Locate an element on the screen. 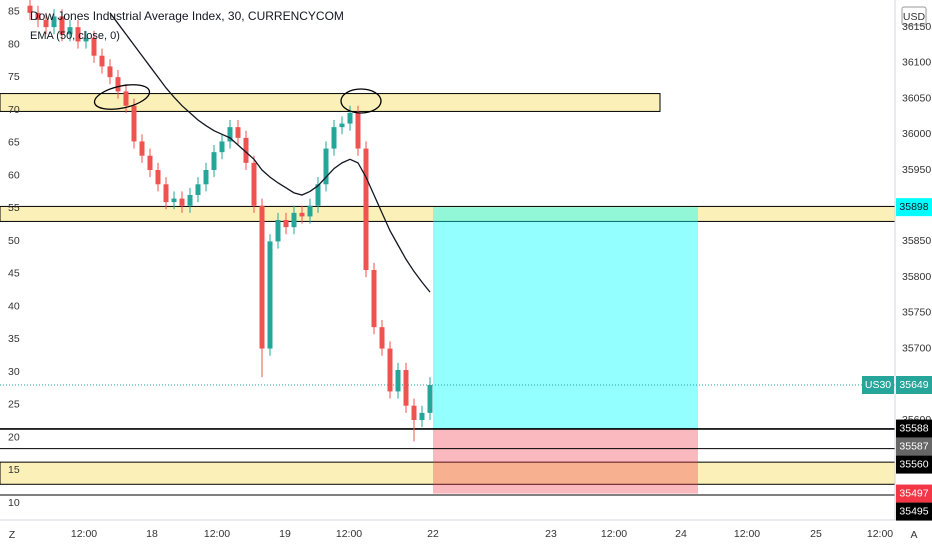 This screenshot has height=550, width=932. y-tick-label: 35850 is located at coordinates (916, 241).